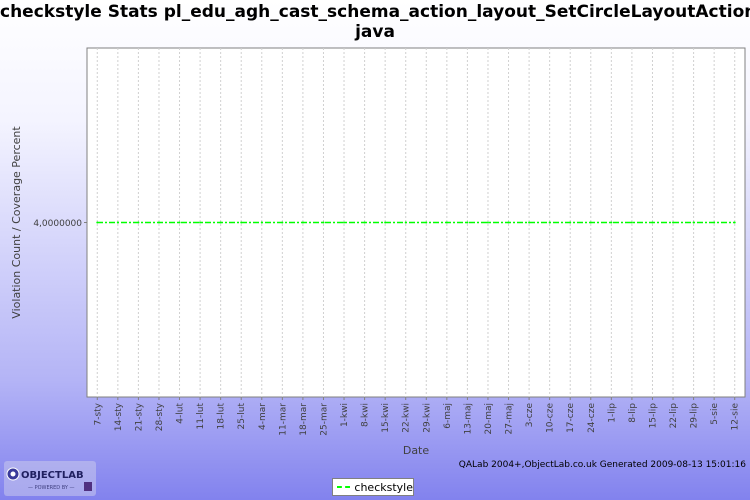  What do you see at coordinates (416, 450) in the screenshot?
I see `x-axis-label: Date` at bounding box center [416, 450].